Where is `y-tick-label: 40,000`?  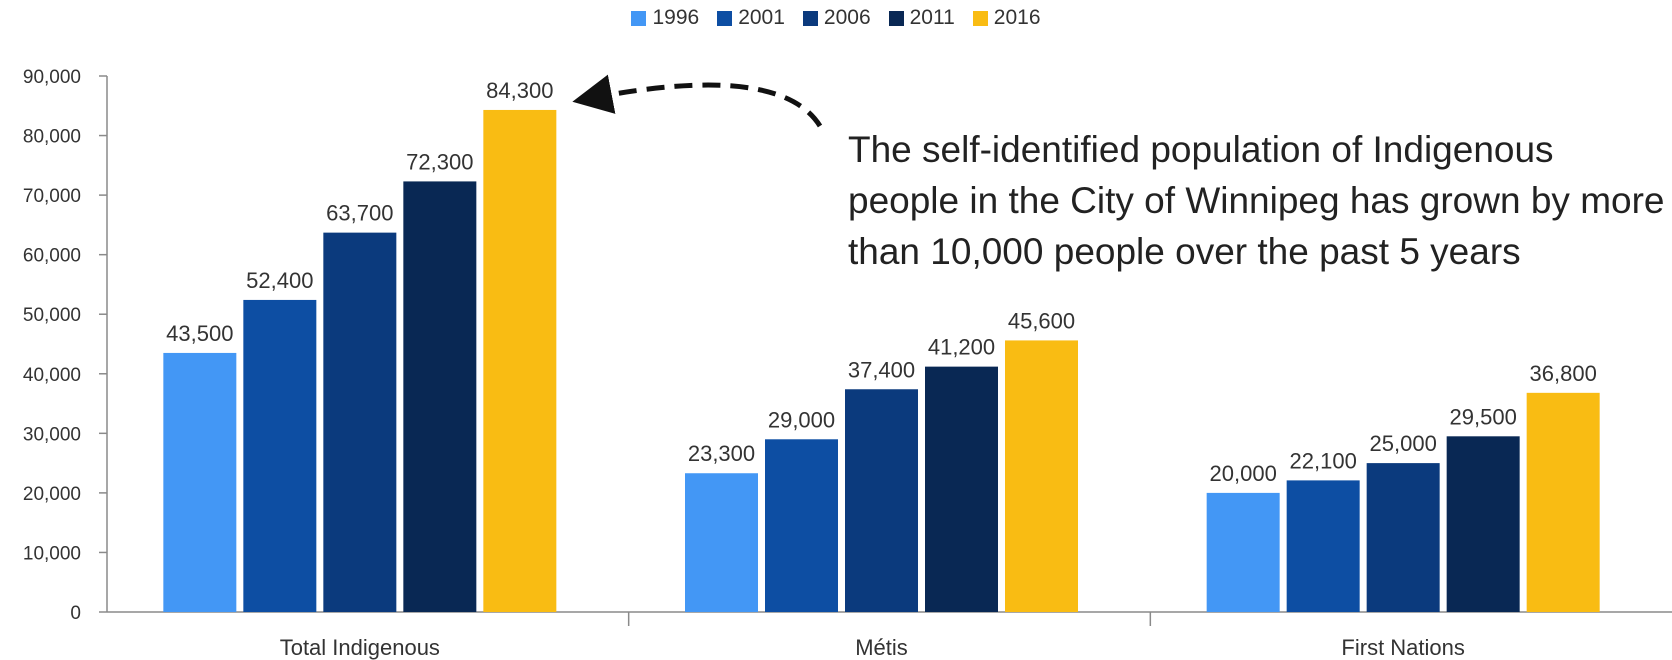
y-tick-label: 40,000 is located at coordinates (52, 375).